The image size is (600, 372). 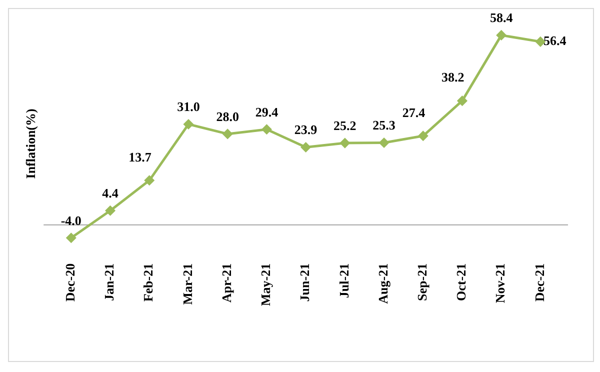 I want to click on data-label: 23.9, so click(x=306, y=130).